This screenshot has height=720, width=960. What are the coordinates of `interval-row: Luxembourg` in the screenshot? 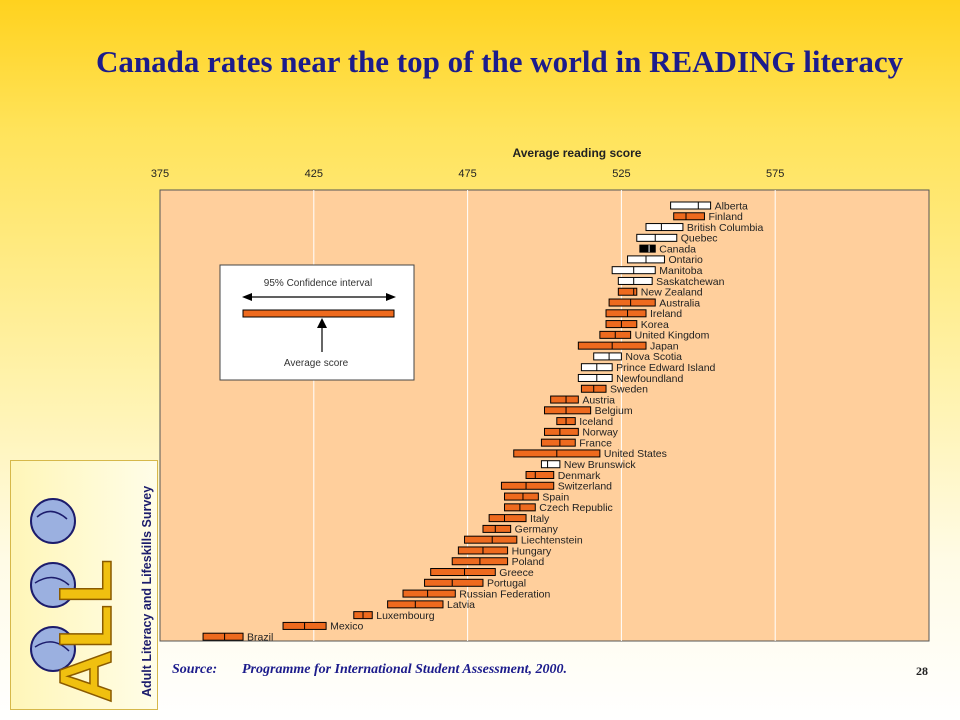 It's located at (394, 616).